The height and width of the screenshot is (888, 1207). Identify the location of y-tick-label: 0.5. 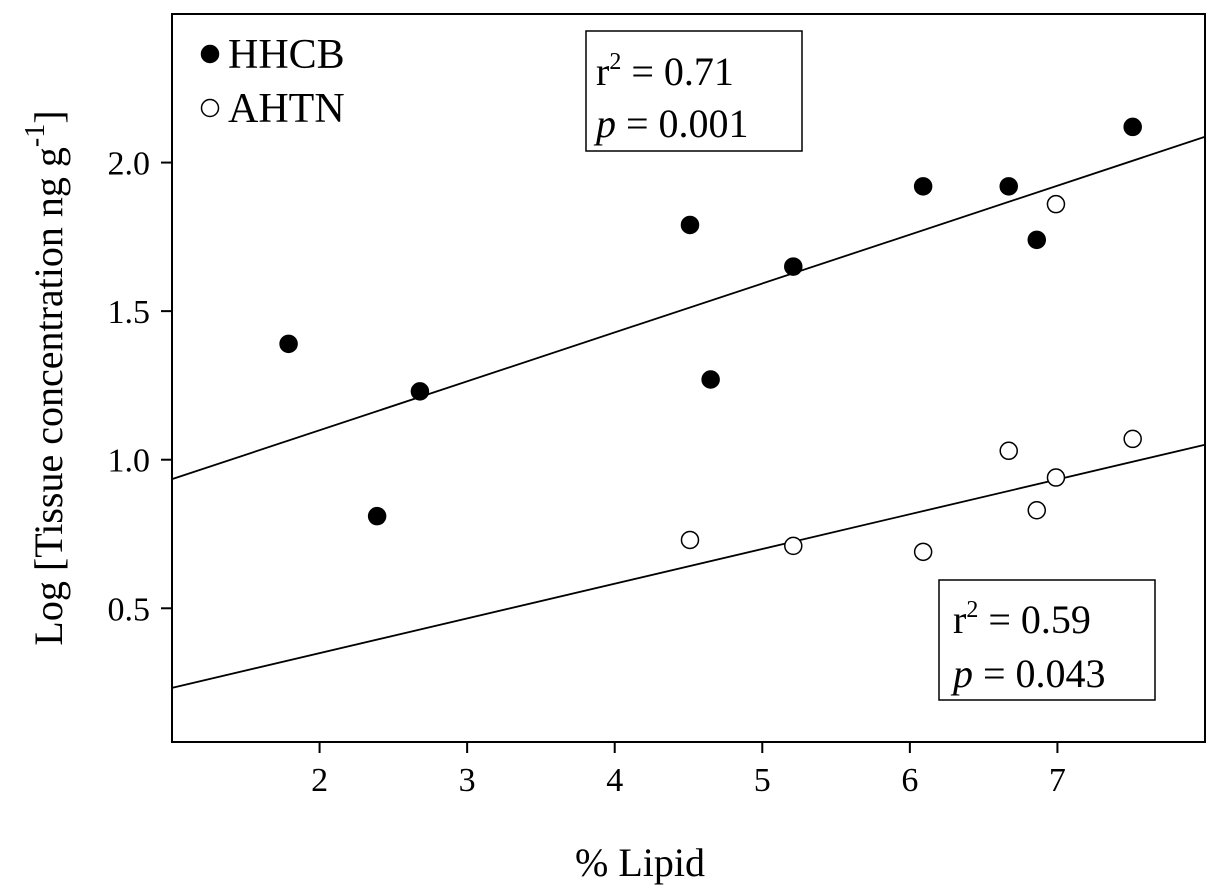
(129, 609).